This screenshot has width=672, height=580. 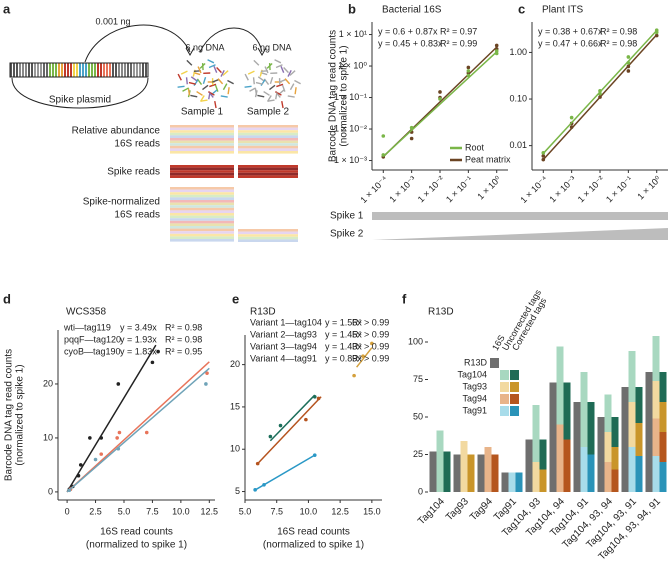 I want to click on row-label: Relative abundance, so click(x=116, y=131).